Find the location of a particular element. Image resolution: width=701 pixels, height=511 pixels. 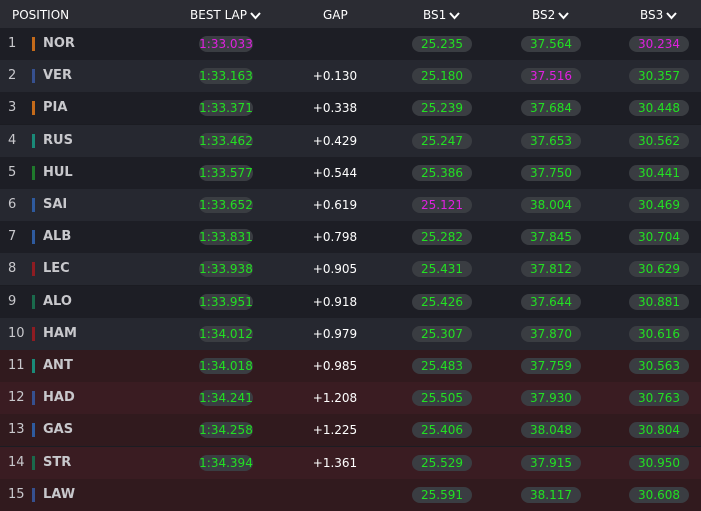

position: 5 is located at coordinates (12, 172).